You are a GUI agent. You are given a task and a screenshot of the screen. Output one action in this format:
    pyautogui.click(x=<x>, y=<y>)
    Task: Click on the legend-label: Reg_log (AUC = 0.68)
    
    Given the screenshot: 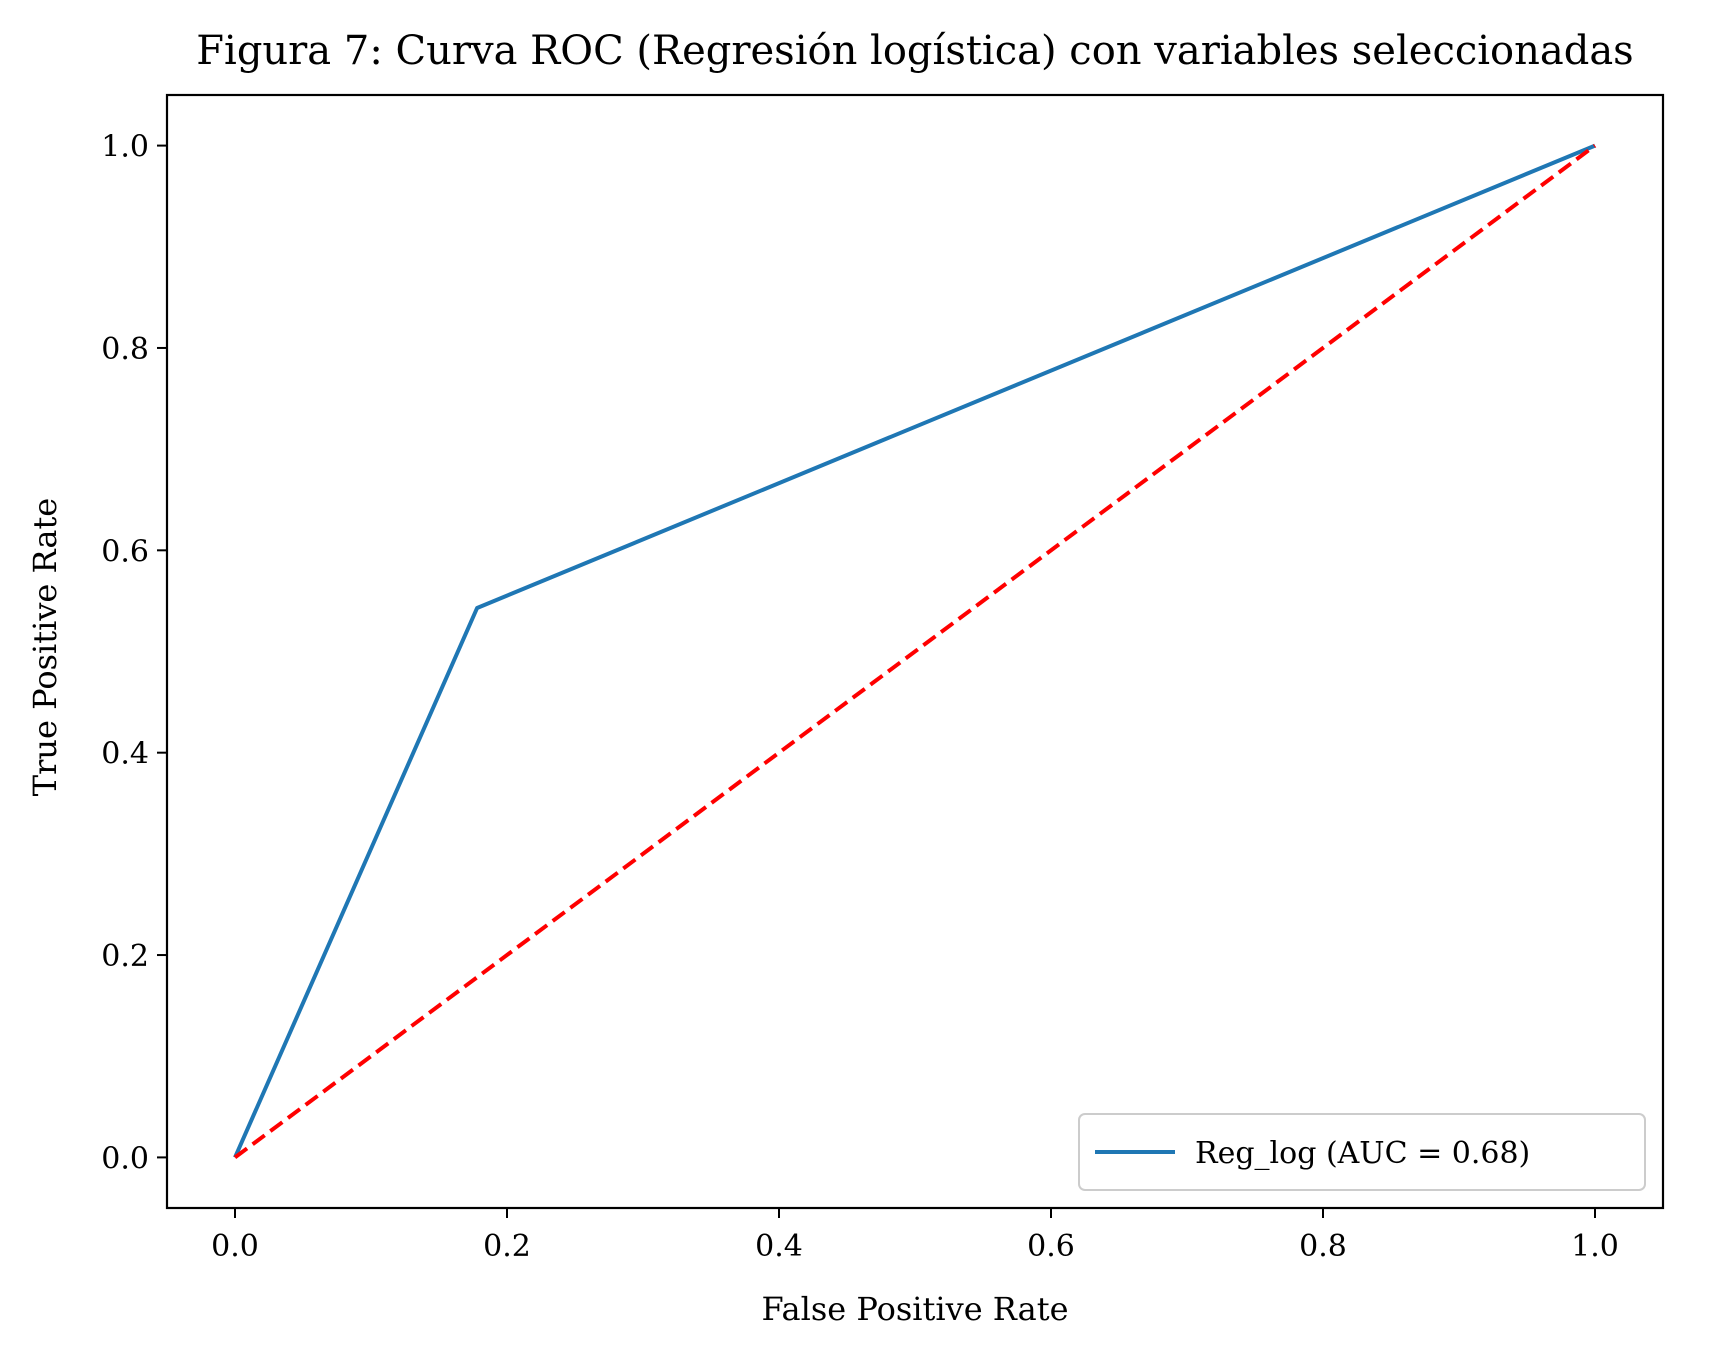 What is the action you would take?
    pyautogui.click(x=1362, y=1153)
    